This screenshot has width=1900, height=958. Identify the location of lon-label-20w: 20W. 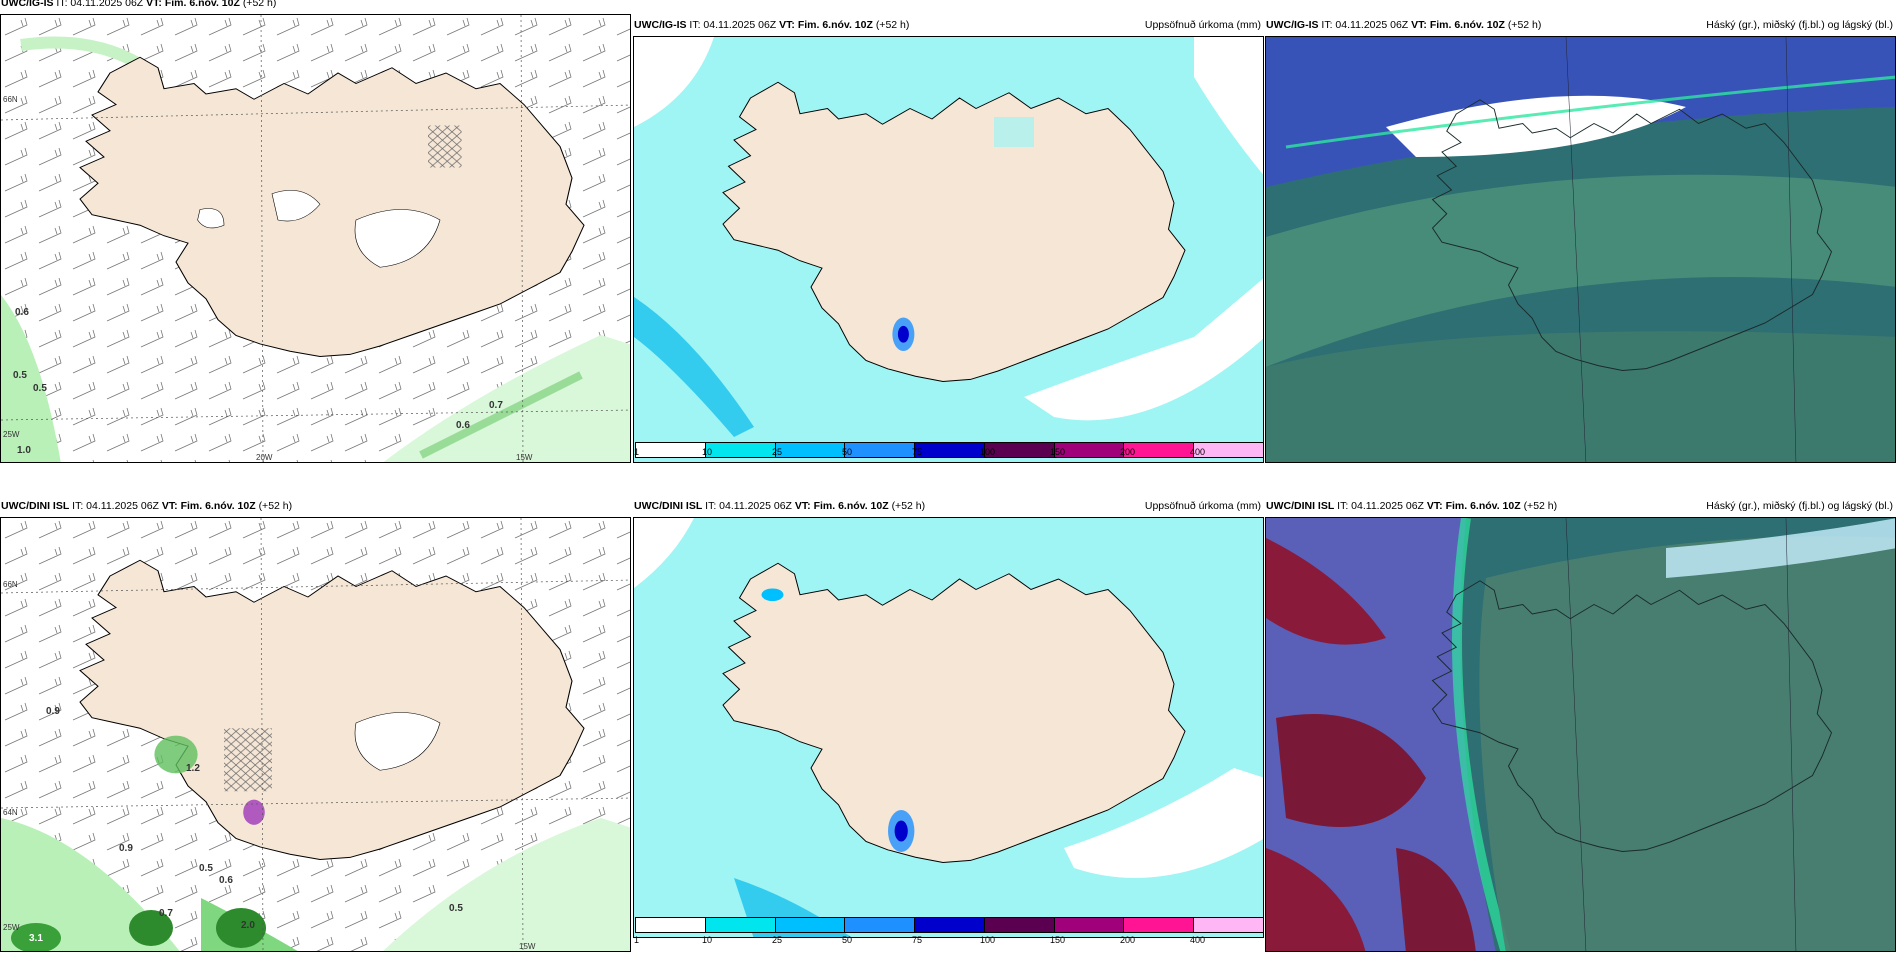
(264, 457).